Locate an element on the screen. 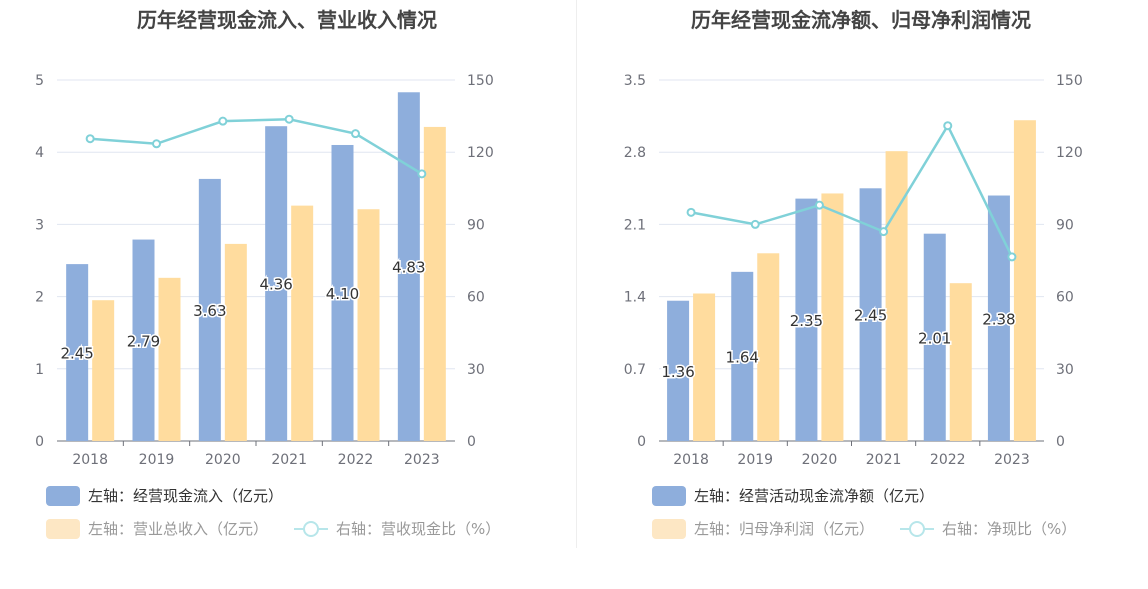 The width and height of the screenshot is (1148, 589). y-left-tick-label: 2.1 is located at coordinates (635, 225).